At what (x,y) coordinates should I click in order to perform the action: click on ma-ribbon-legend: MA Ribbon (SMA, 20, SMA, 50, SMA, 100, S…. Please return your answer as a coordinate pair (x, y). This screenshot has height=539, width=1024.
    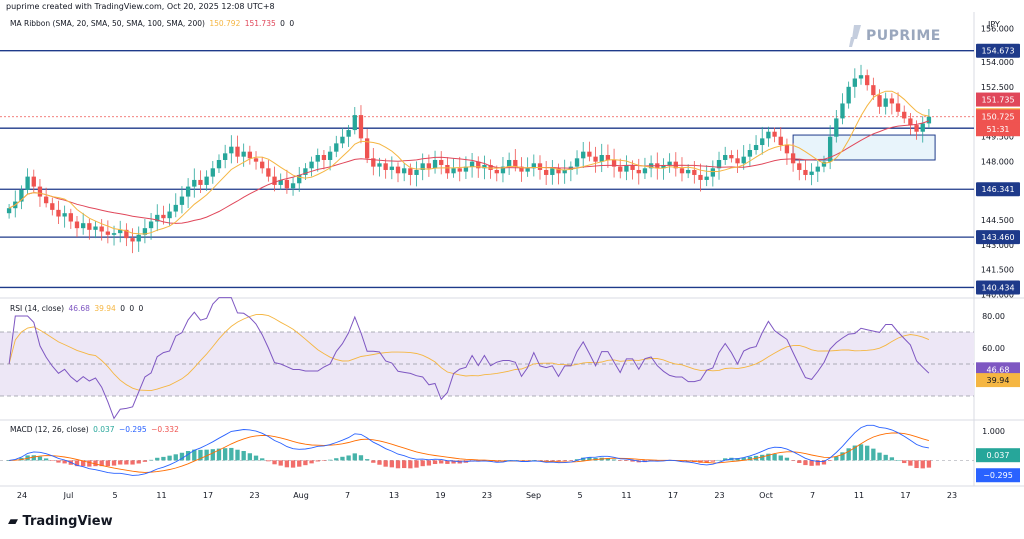
    Looking at the image, I should click on (153, 23).